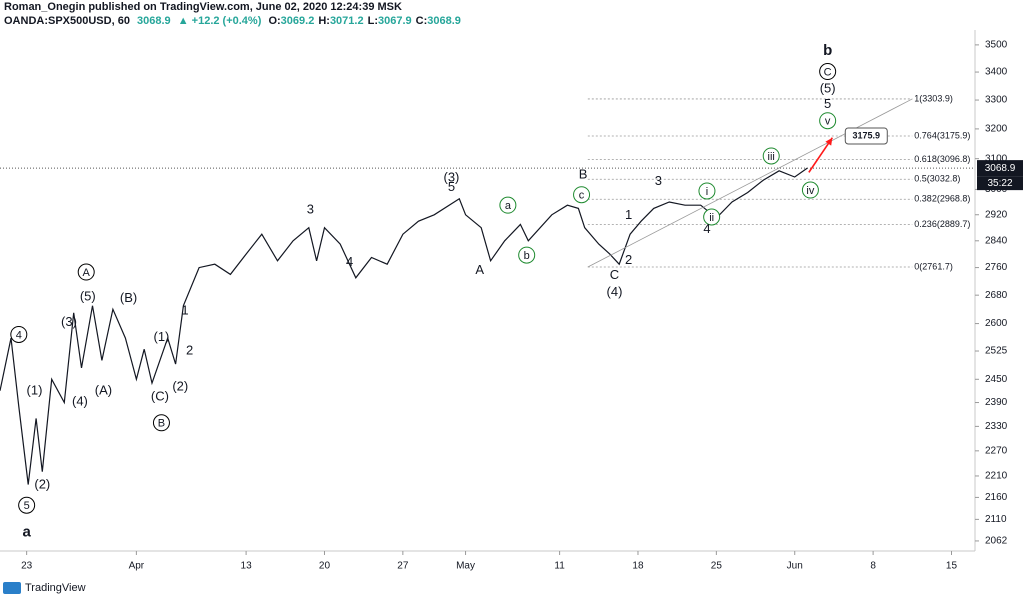 The width and height of the screenshot is (1024, 601). I want to click on wave-label: iii, so click(771, 157).